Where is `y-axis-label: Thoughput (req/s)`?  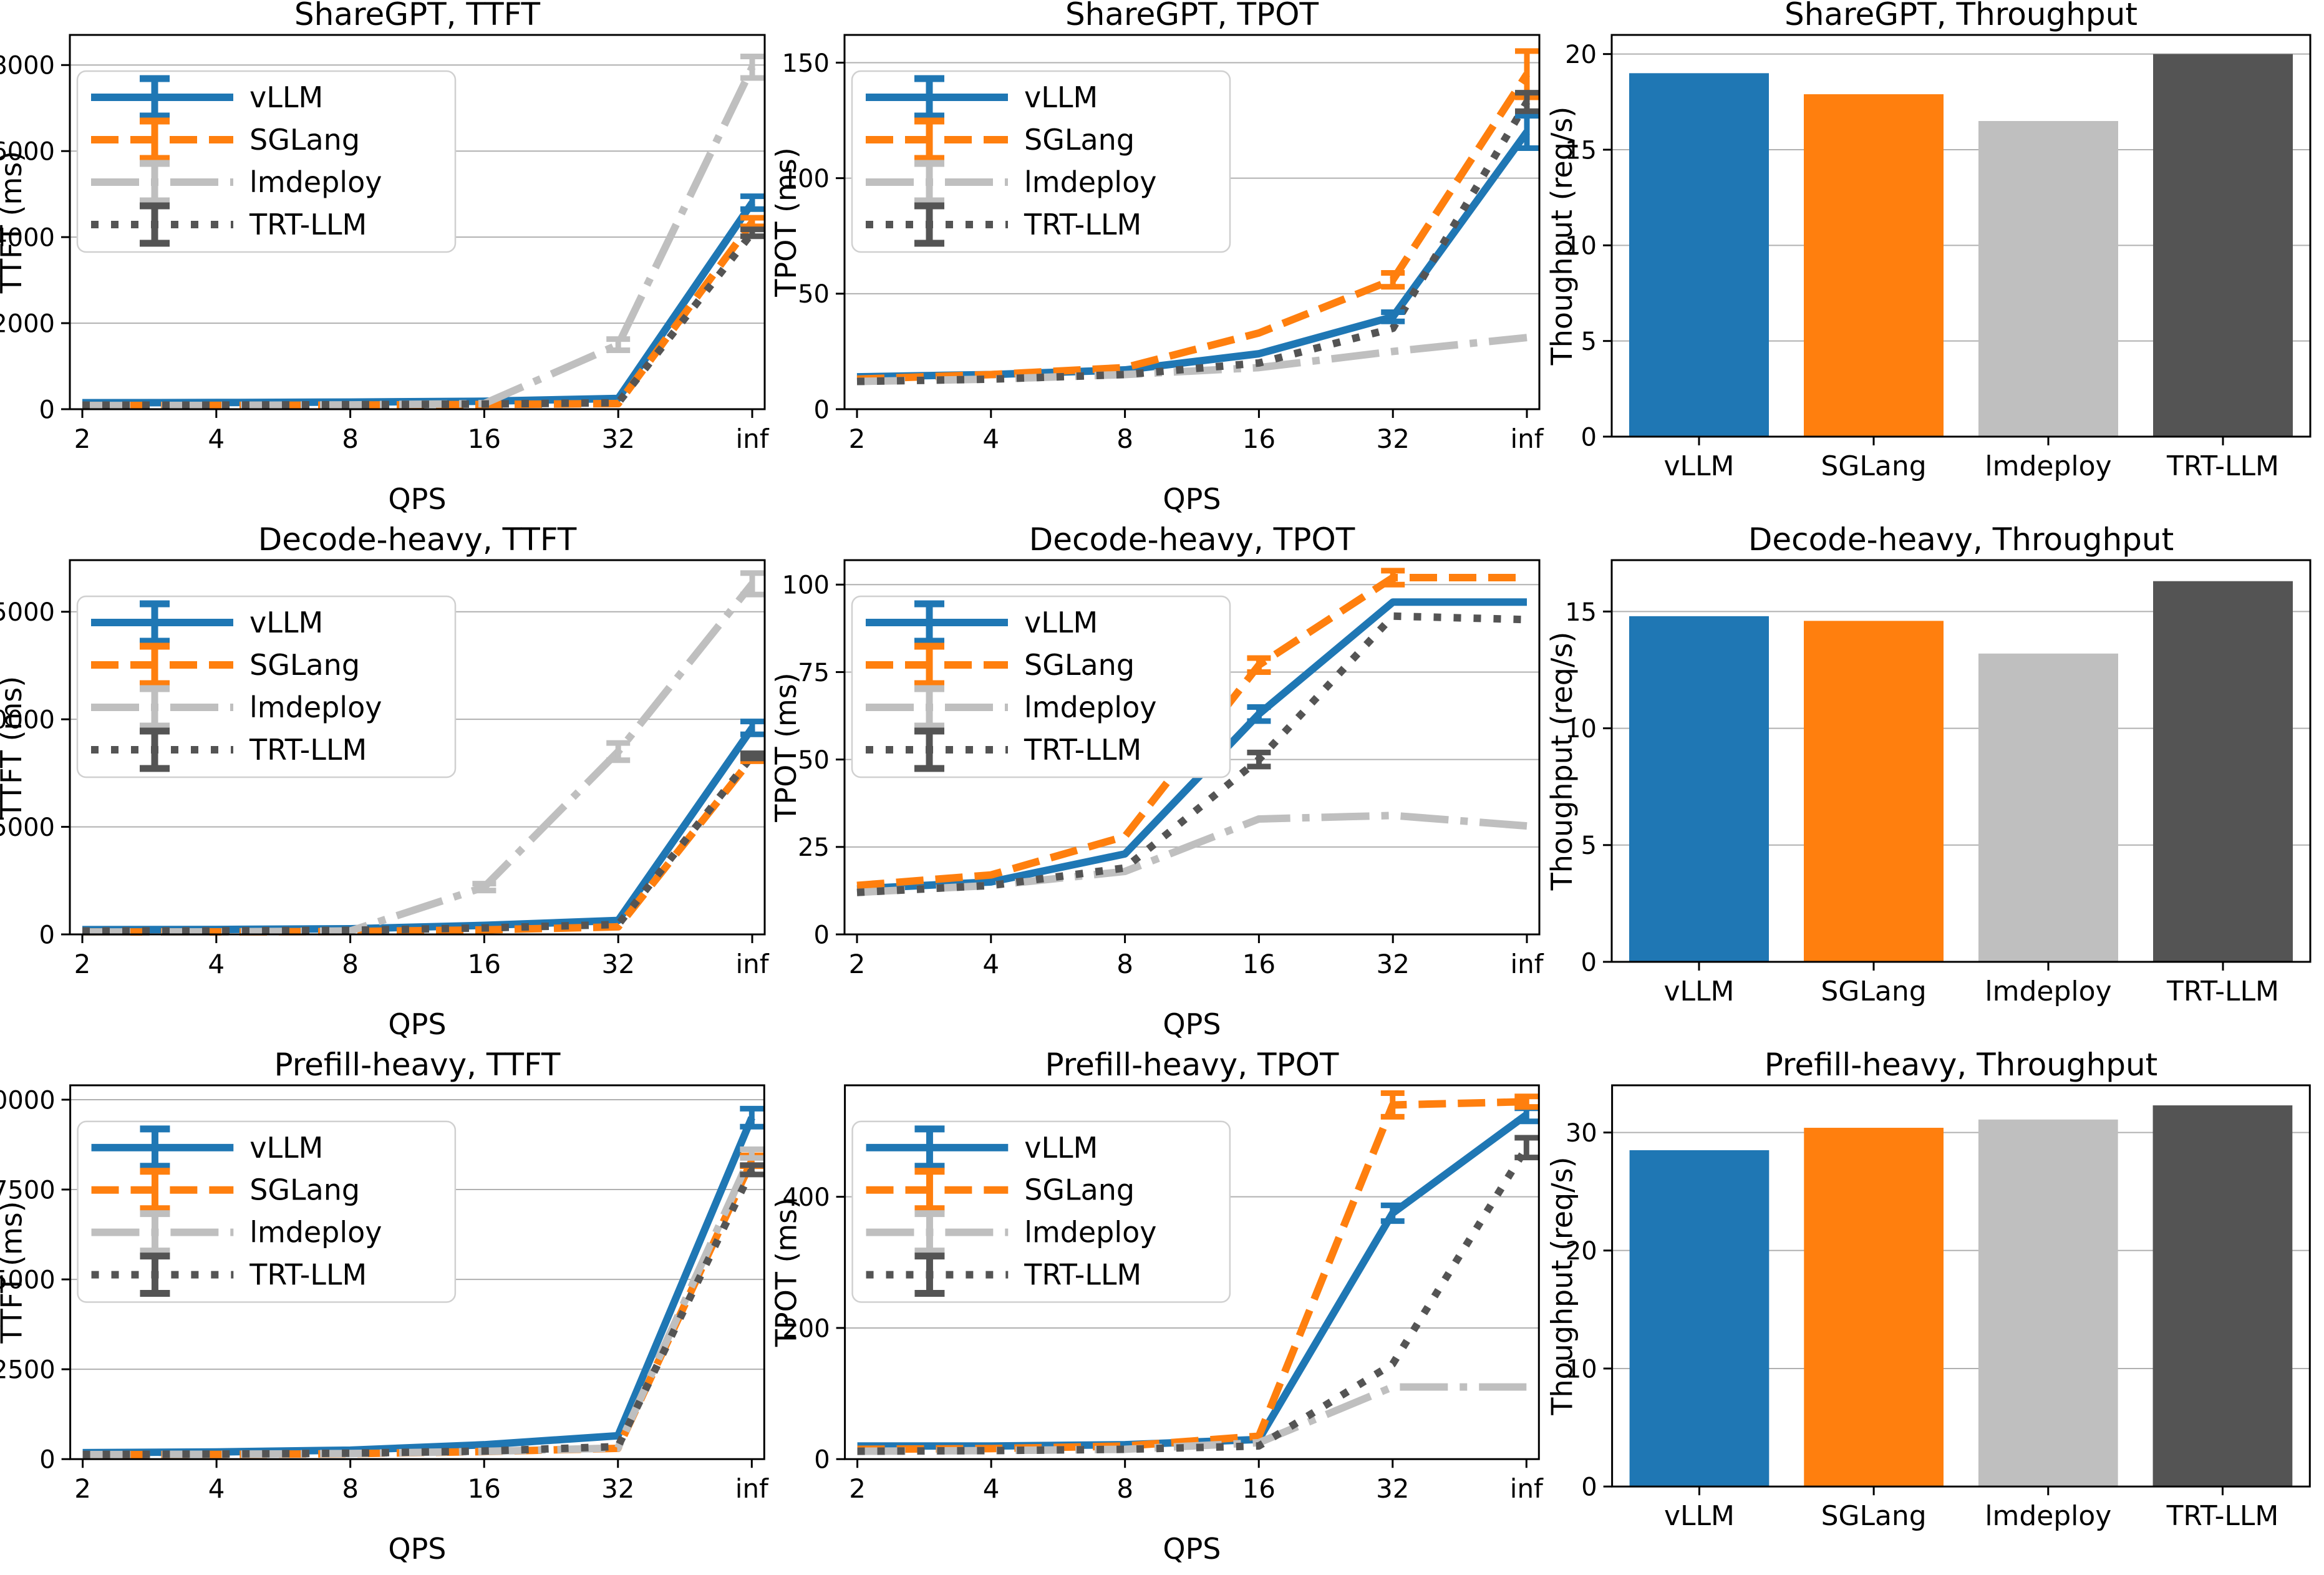 y-axis-label: Thoughput (req/s) is located at coordinates (1564, 1285).